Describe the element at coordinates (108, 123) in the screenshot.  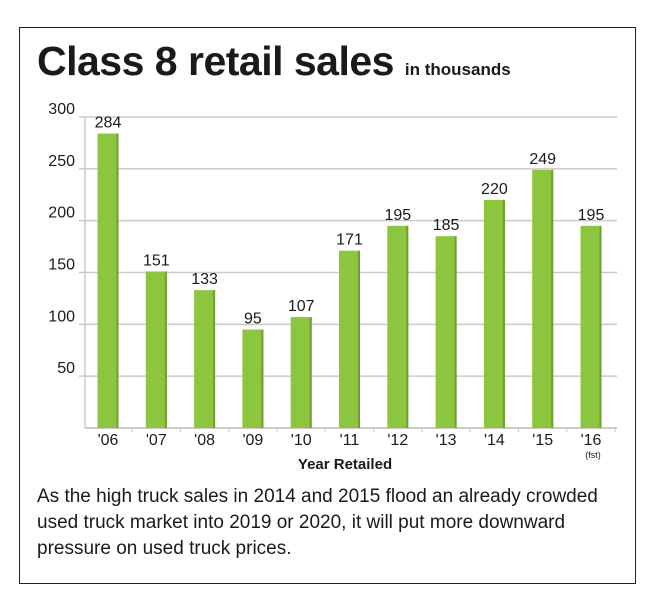
I see `data-label: 284` at that location.